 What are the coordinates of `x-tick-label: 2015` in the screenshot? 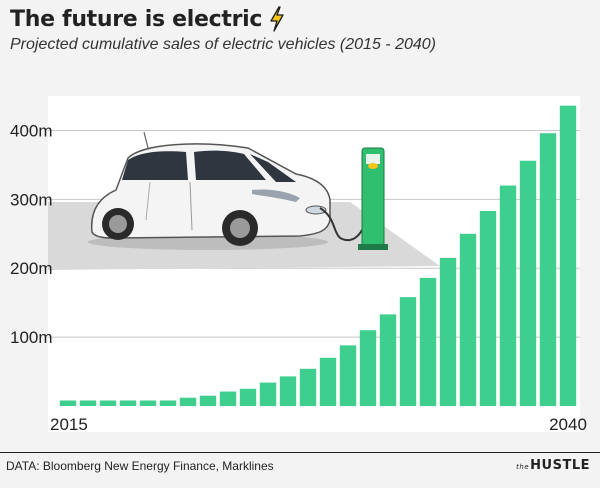 It's located at (69, 424).